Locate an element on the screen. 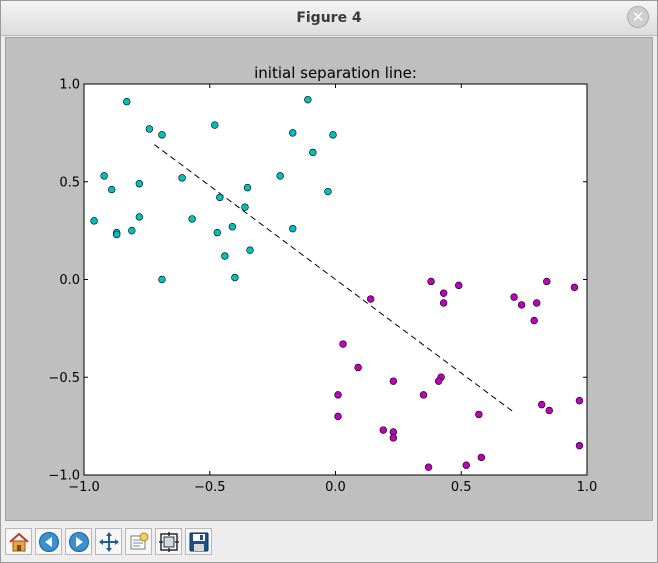  move-icon is located at coordinates (108, 541).